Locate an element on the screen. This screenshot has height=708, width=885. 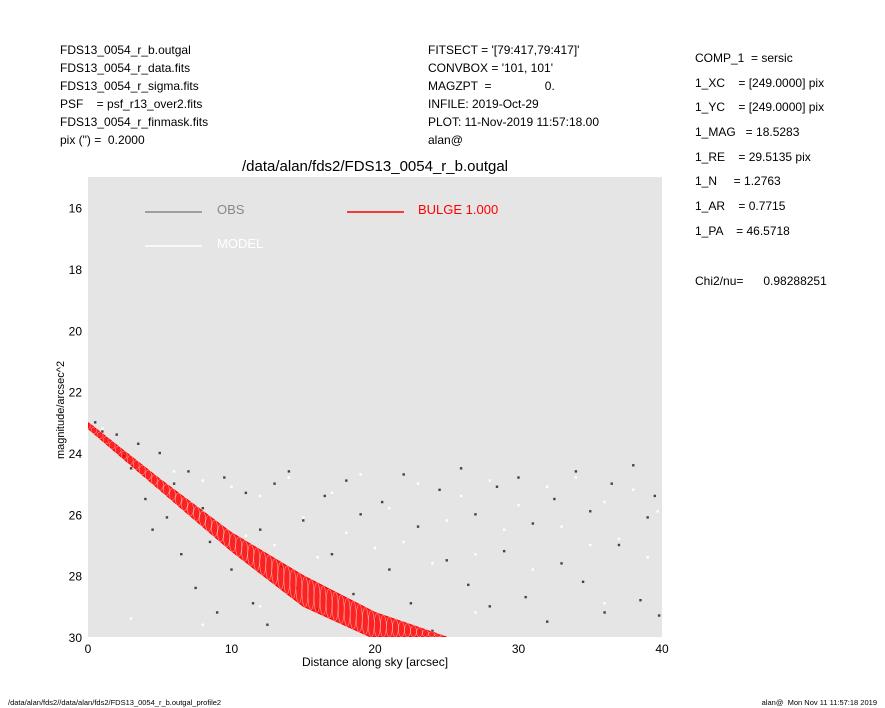
y-axis-label: magnitude/arcsec^2 is located at coordinates (61, 410).